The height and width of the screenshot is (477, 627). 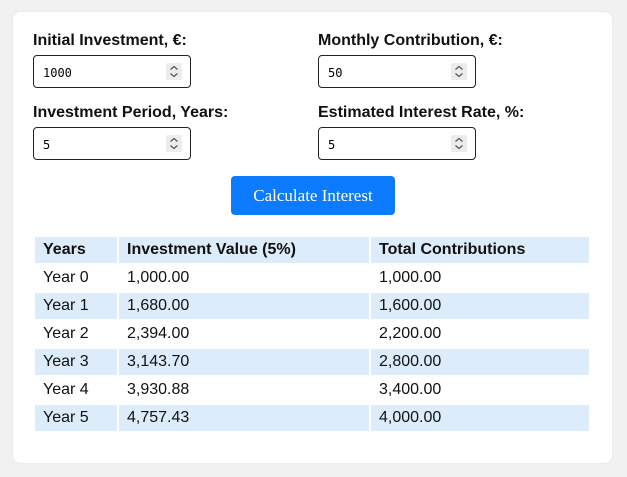 What do you see at coordinates (459, 143) in the screenshot?
I see `interest-rate-spinner` at bounding box center [459, 143].